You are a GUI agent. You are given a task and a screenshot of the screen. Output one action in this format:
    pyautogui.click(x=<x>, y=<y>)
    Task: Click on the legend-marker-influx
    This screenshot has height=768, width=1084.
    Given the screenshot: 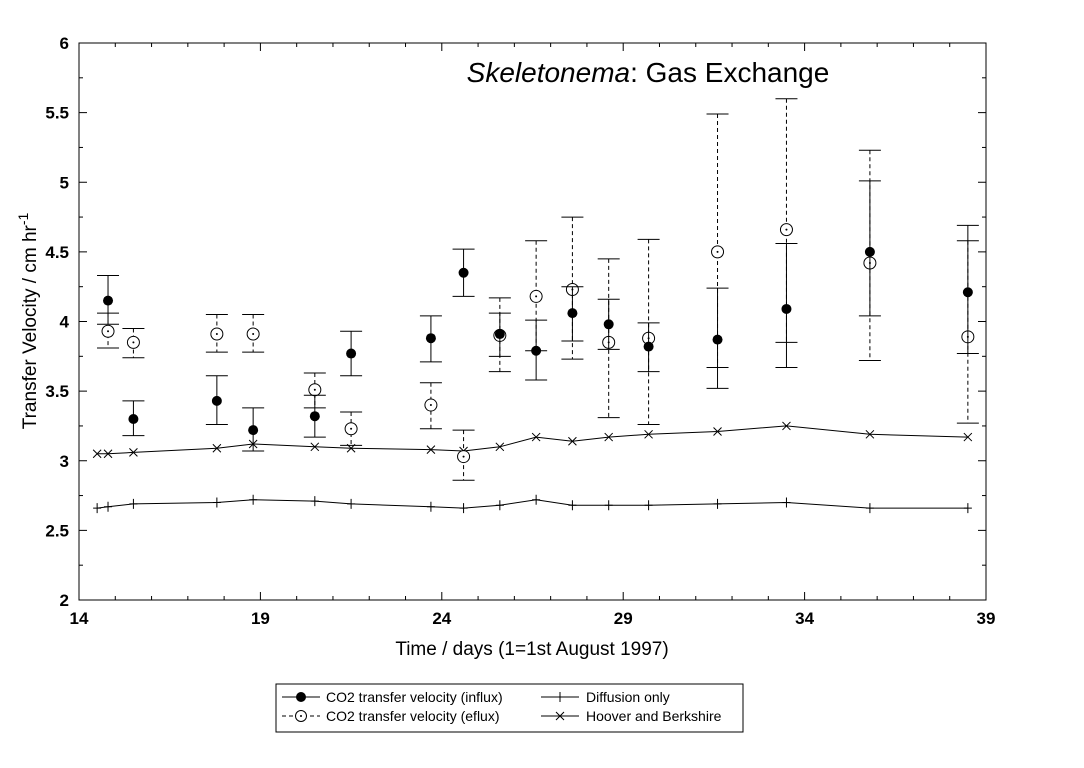 What is the action you would take?
    pyautogui.click(x=301, y=697)
    